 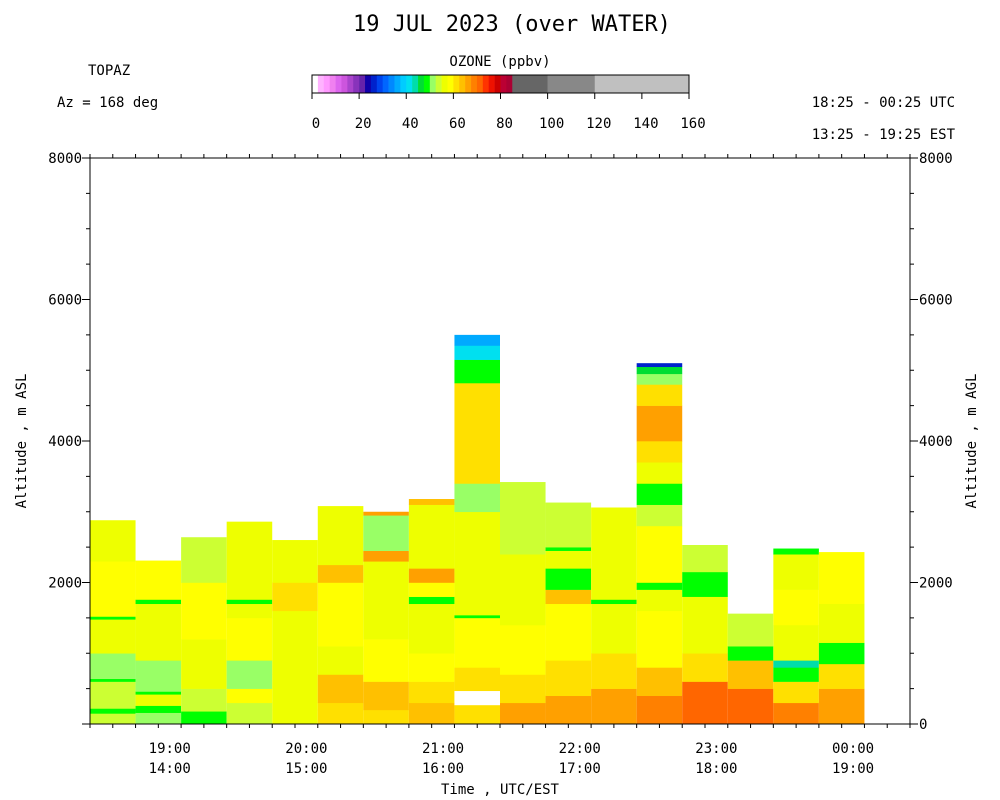 I want to click on y-tick-label-right: 8000, so click(x=936, y=159).